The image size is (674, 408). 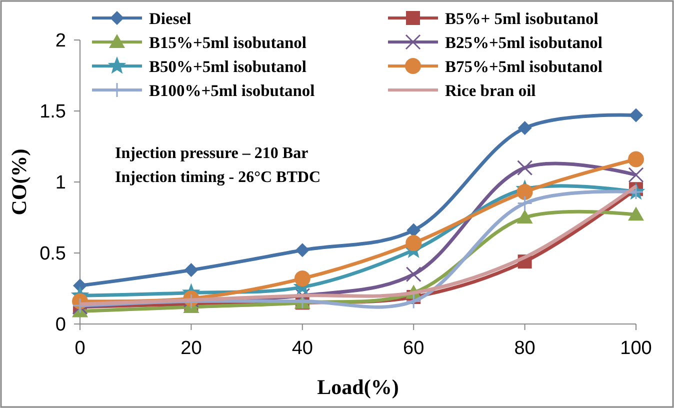 I want to click on legend-label: Diesel, so click(x=170, y=18).